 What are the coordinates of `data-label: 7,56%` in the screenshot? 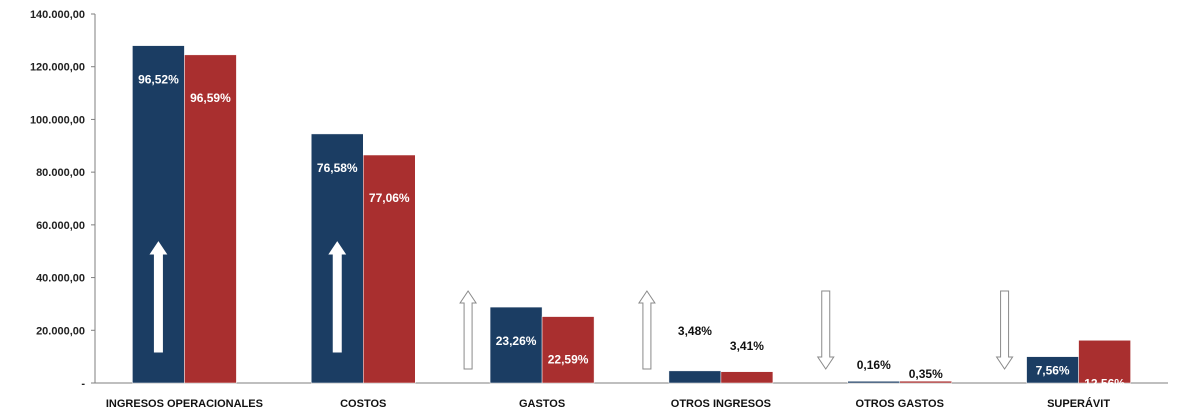 It's located at (1053, 371).